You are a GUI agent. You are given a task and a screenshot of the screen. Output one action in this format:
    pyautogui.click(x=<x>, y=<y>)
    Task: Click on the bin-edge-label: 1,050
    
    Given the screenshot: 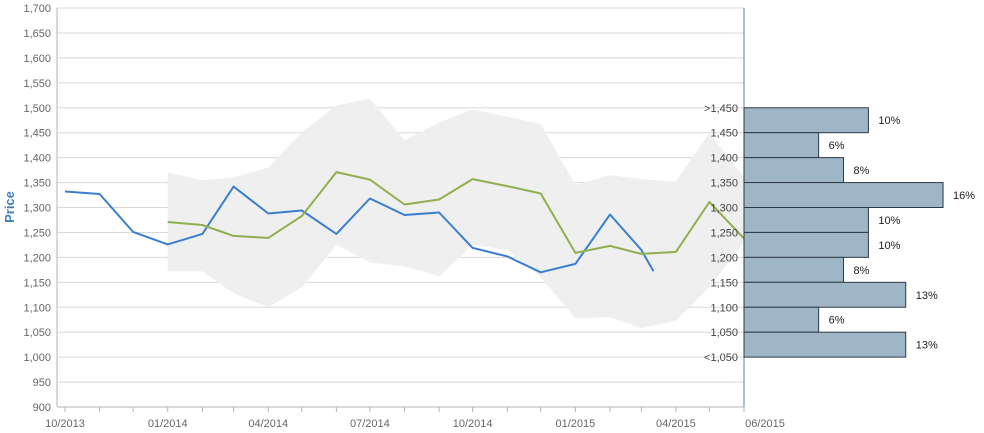 What is the action you would take?
    pyautogui.click(x=724, y=333)
    